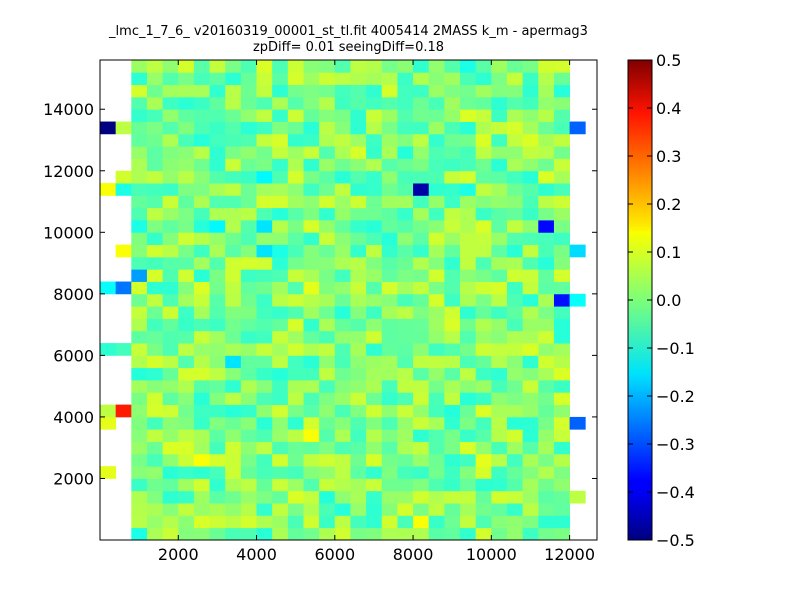 Image resolution: width=800 pixels, height=600 pixels. Describe the element at coordinates (668, 252) in the screenshot. I see `colorbar-tick-label: 0.1` at that location.